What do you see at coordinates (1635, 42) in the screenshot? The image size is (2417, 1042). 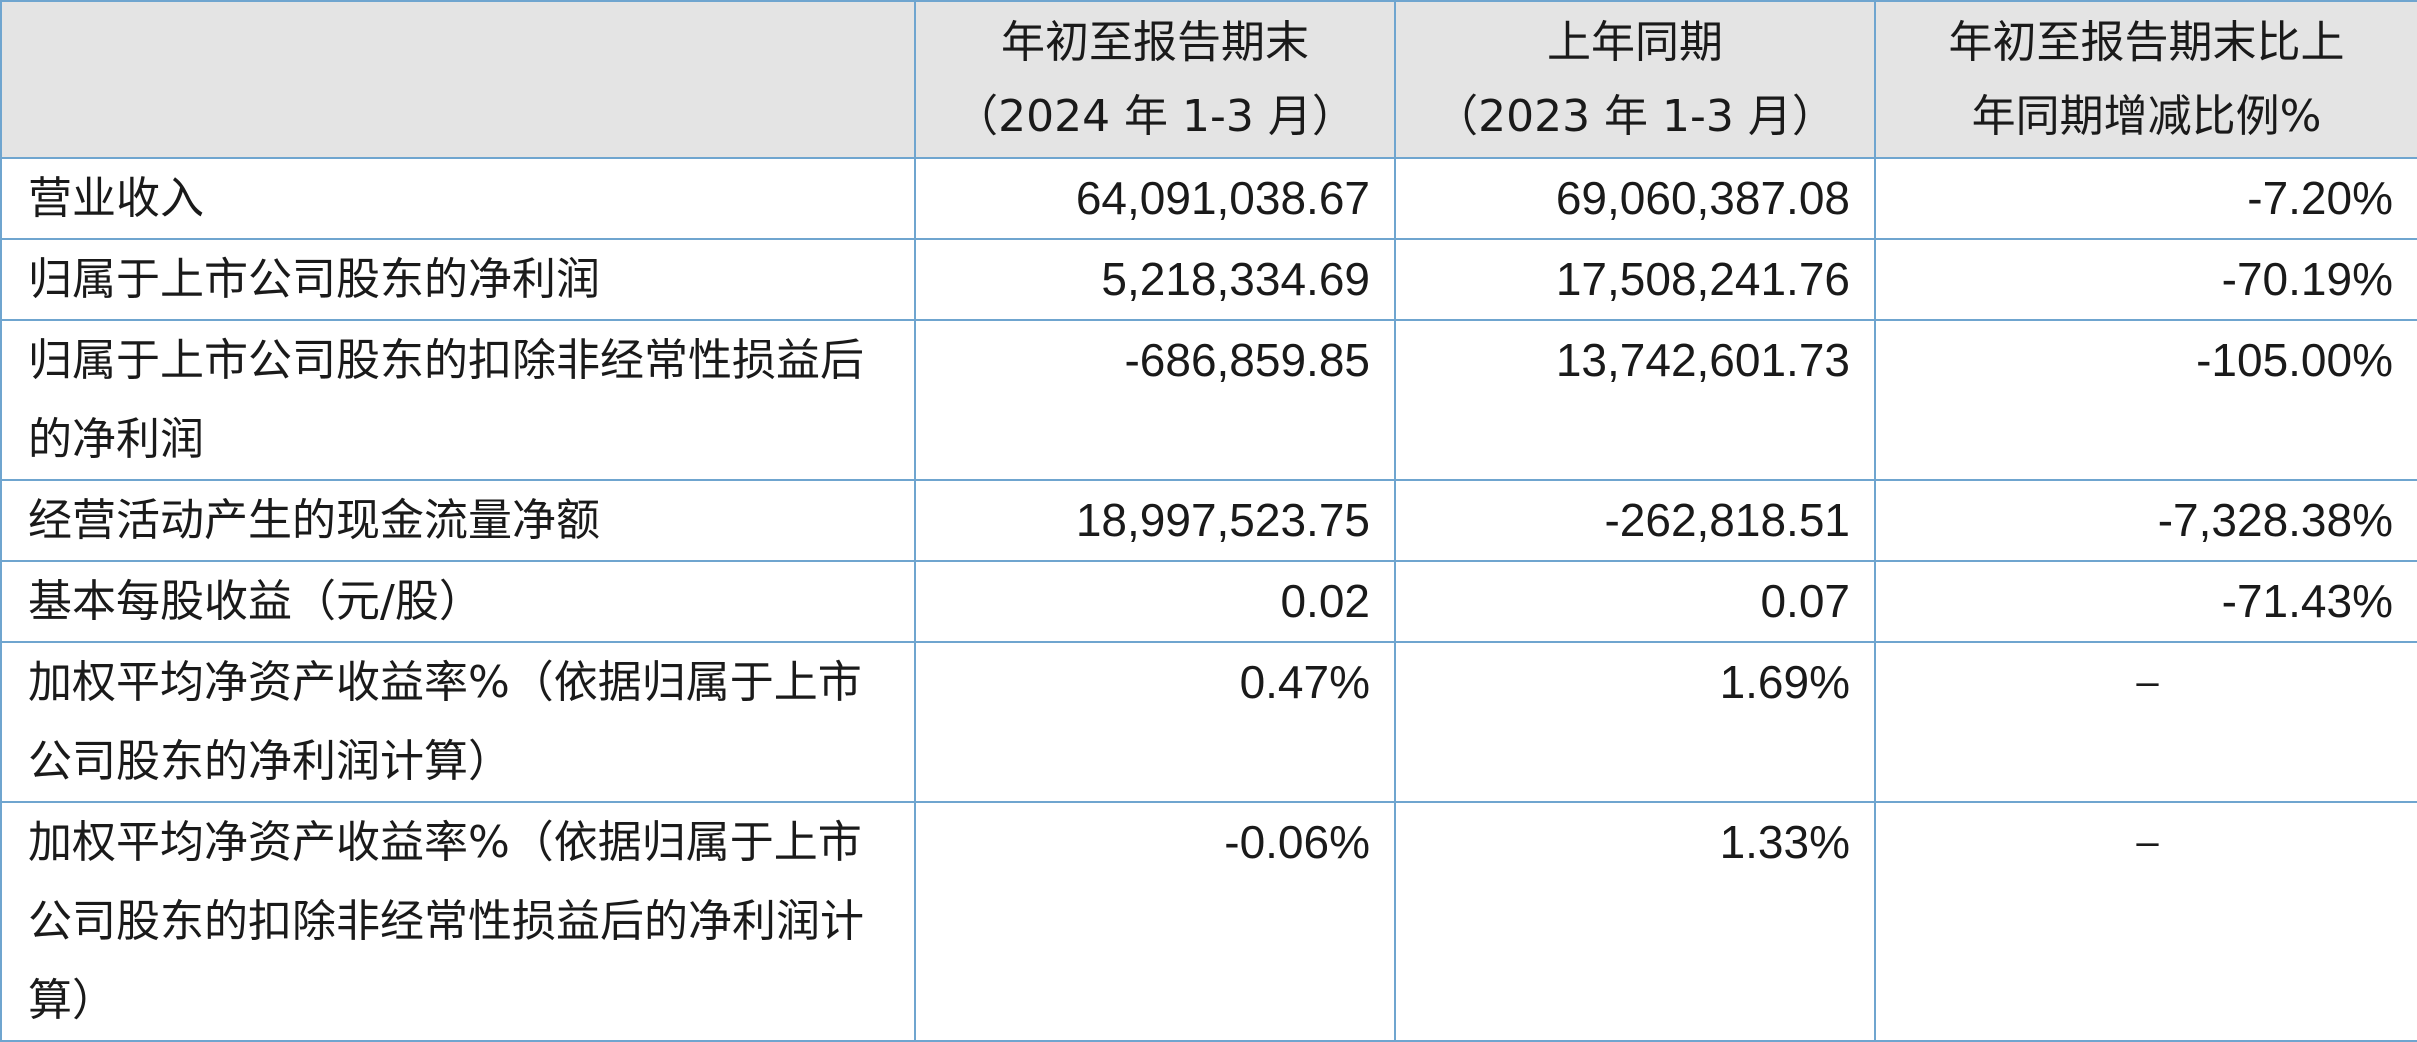 I see `header-prior-period-line1: 上年同期` at bounding box center [1635, 42].